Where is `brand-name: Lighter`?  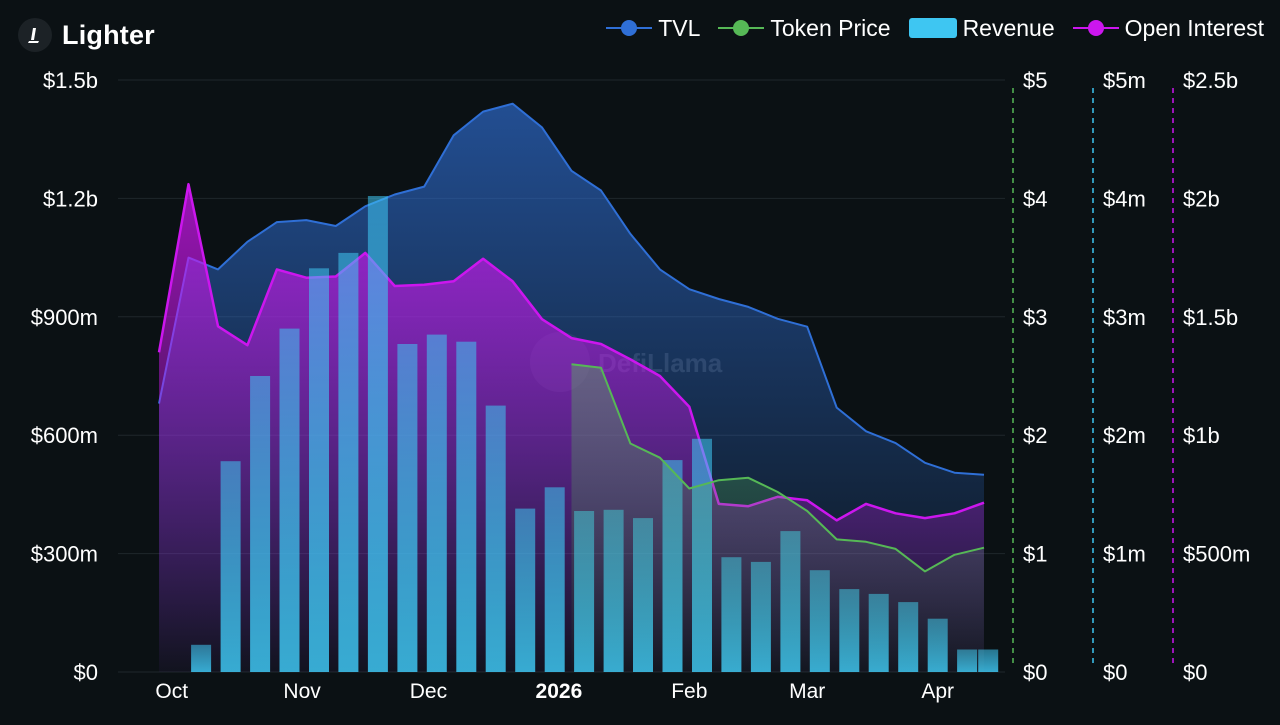 brand-name: Lighter is located at coordinates (108, 34).